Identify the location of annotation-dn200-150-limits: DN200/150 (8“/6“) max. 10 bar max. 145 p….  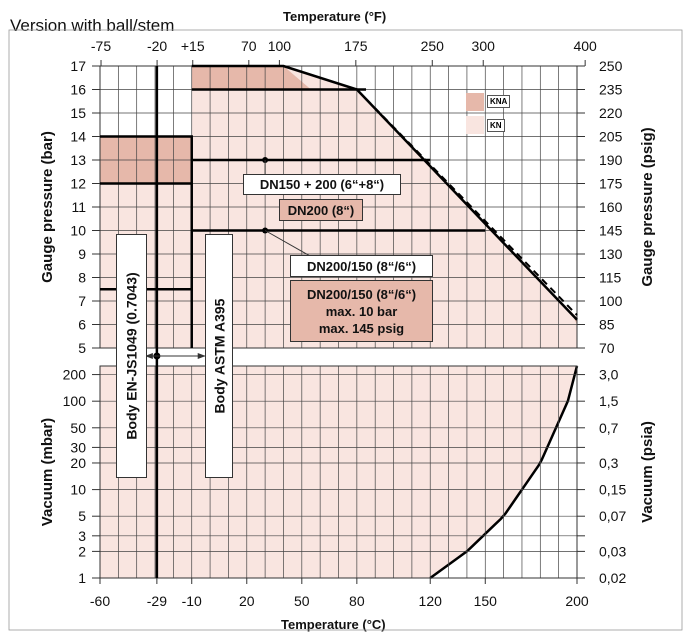
(361, 311).